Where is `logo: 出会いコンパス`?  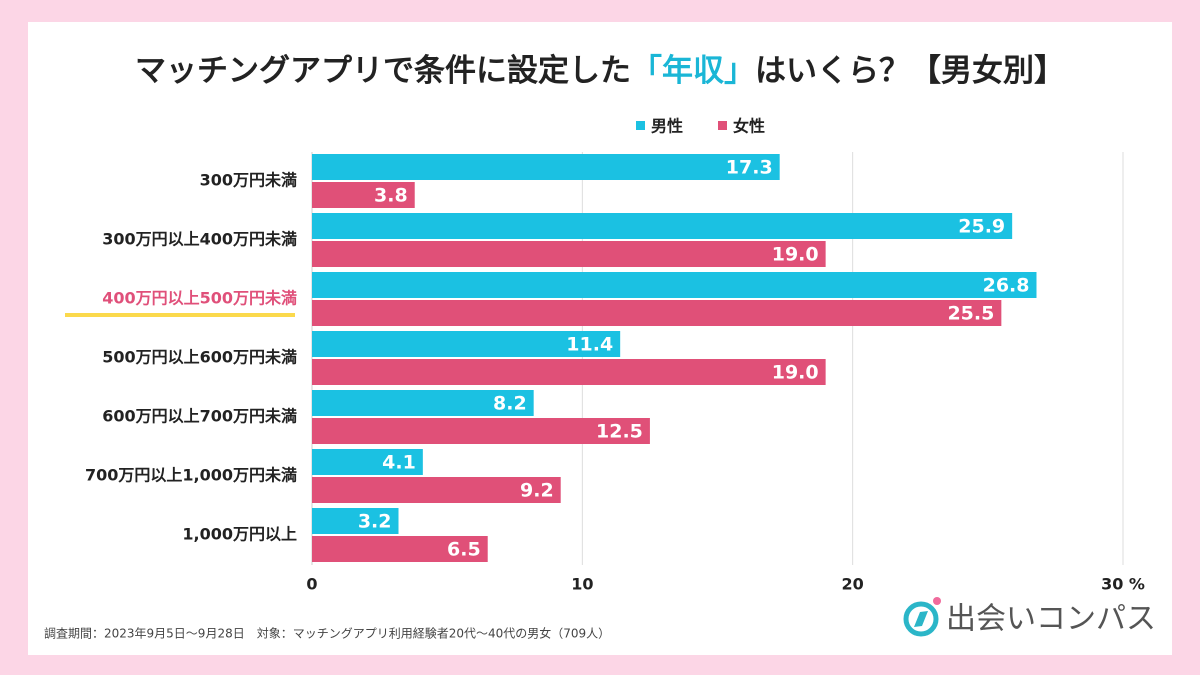 logo: 出会いコンパス is located at coordinates (1029, 617).